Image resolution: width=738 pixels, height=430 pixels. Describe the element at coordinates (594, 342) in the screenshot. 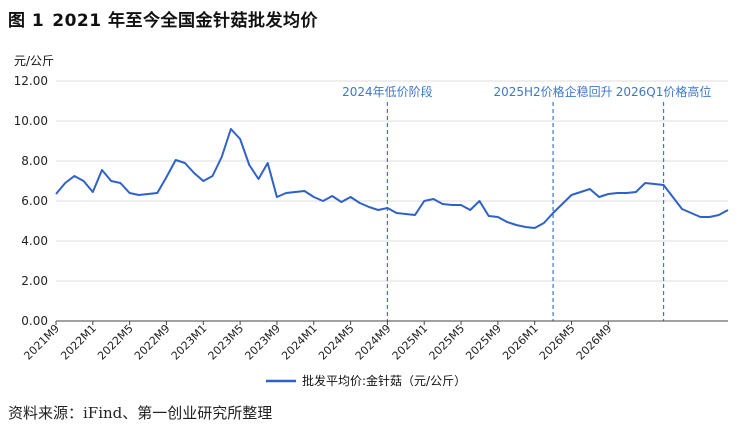

I see `x-tick-label: 2026M9` at that location.